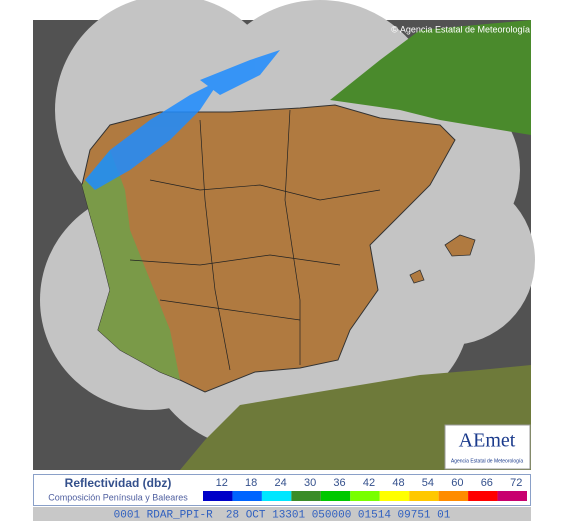 This screenshot has height=530, width=587. I want to click on legend-scale: 12 18 24 30 36 42 48 54 60 66 72, so click(365, 489).